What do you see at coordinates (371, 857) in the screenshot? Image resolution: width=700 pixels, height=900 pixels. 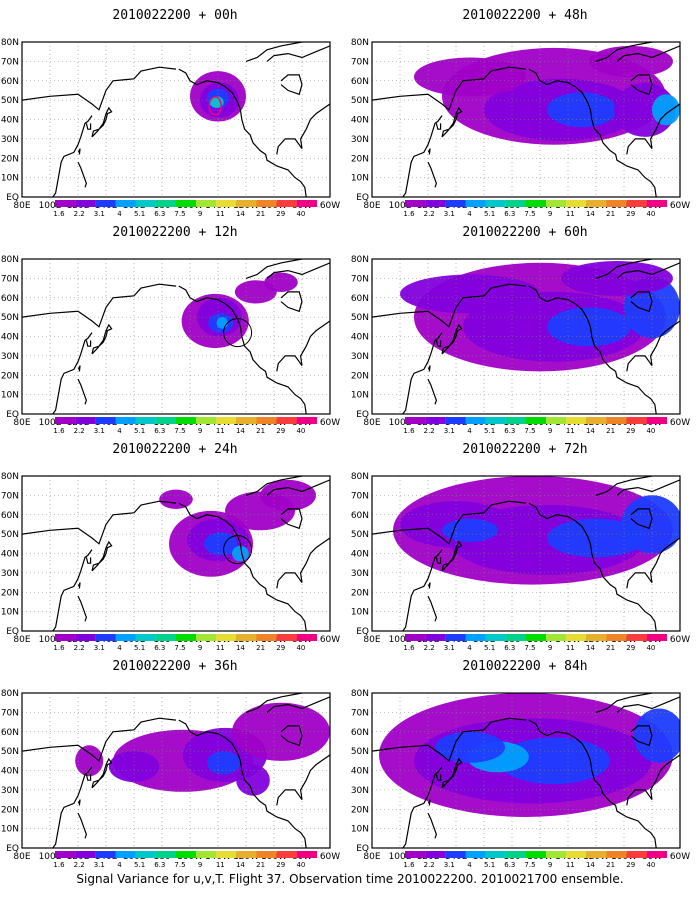 I see `lon-tick-label: 80E` at bounding box center [371, 857].